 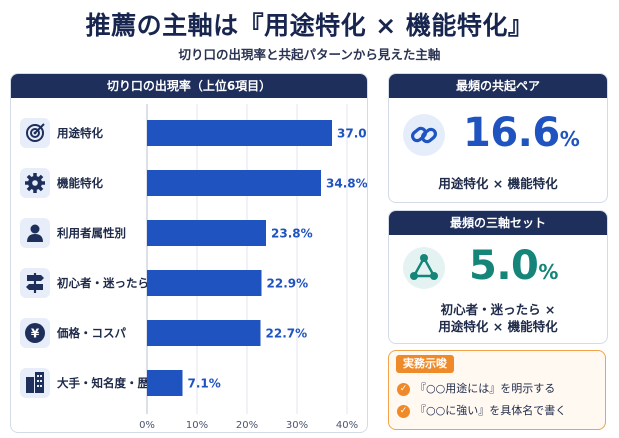 I want to click on value-label: 7.1%, so click(x=204, y=384).